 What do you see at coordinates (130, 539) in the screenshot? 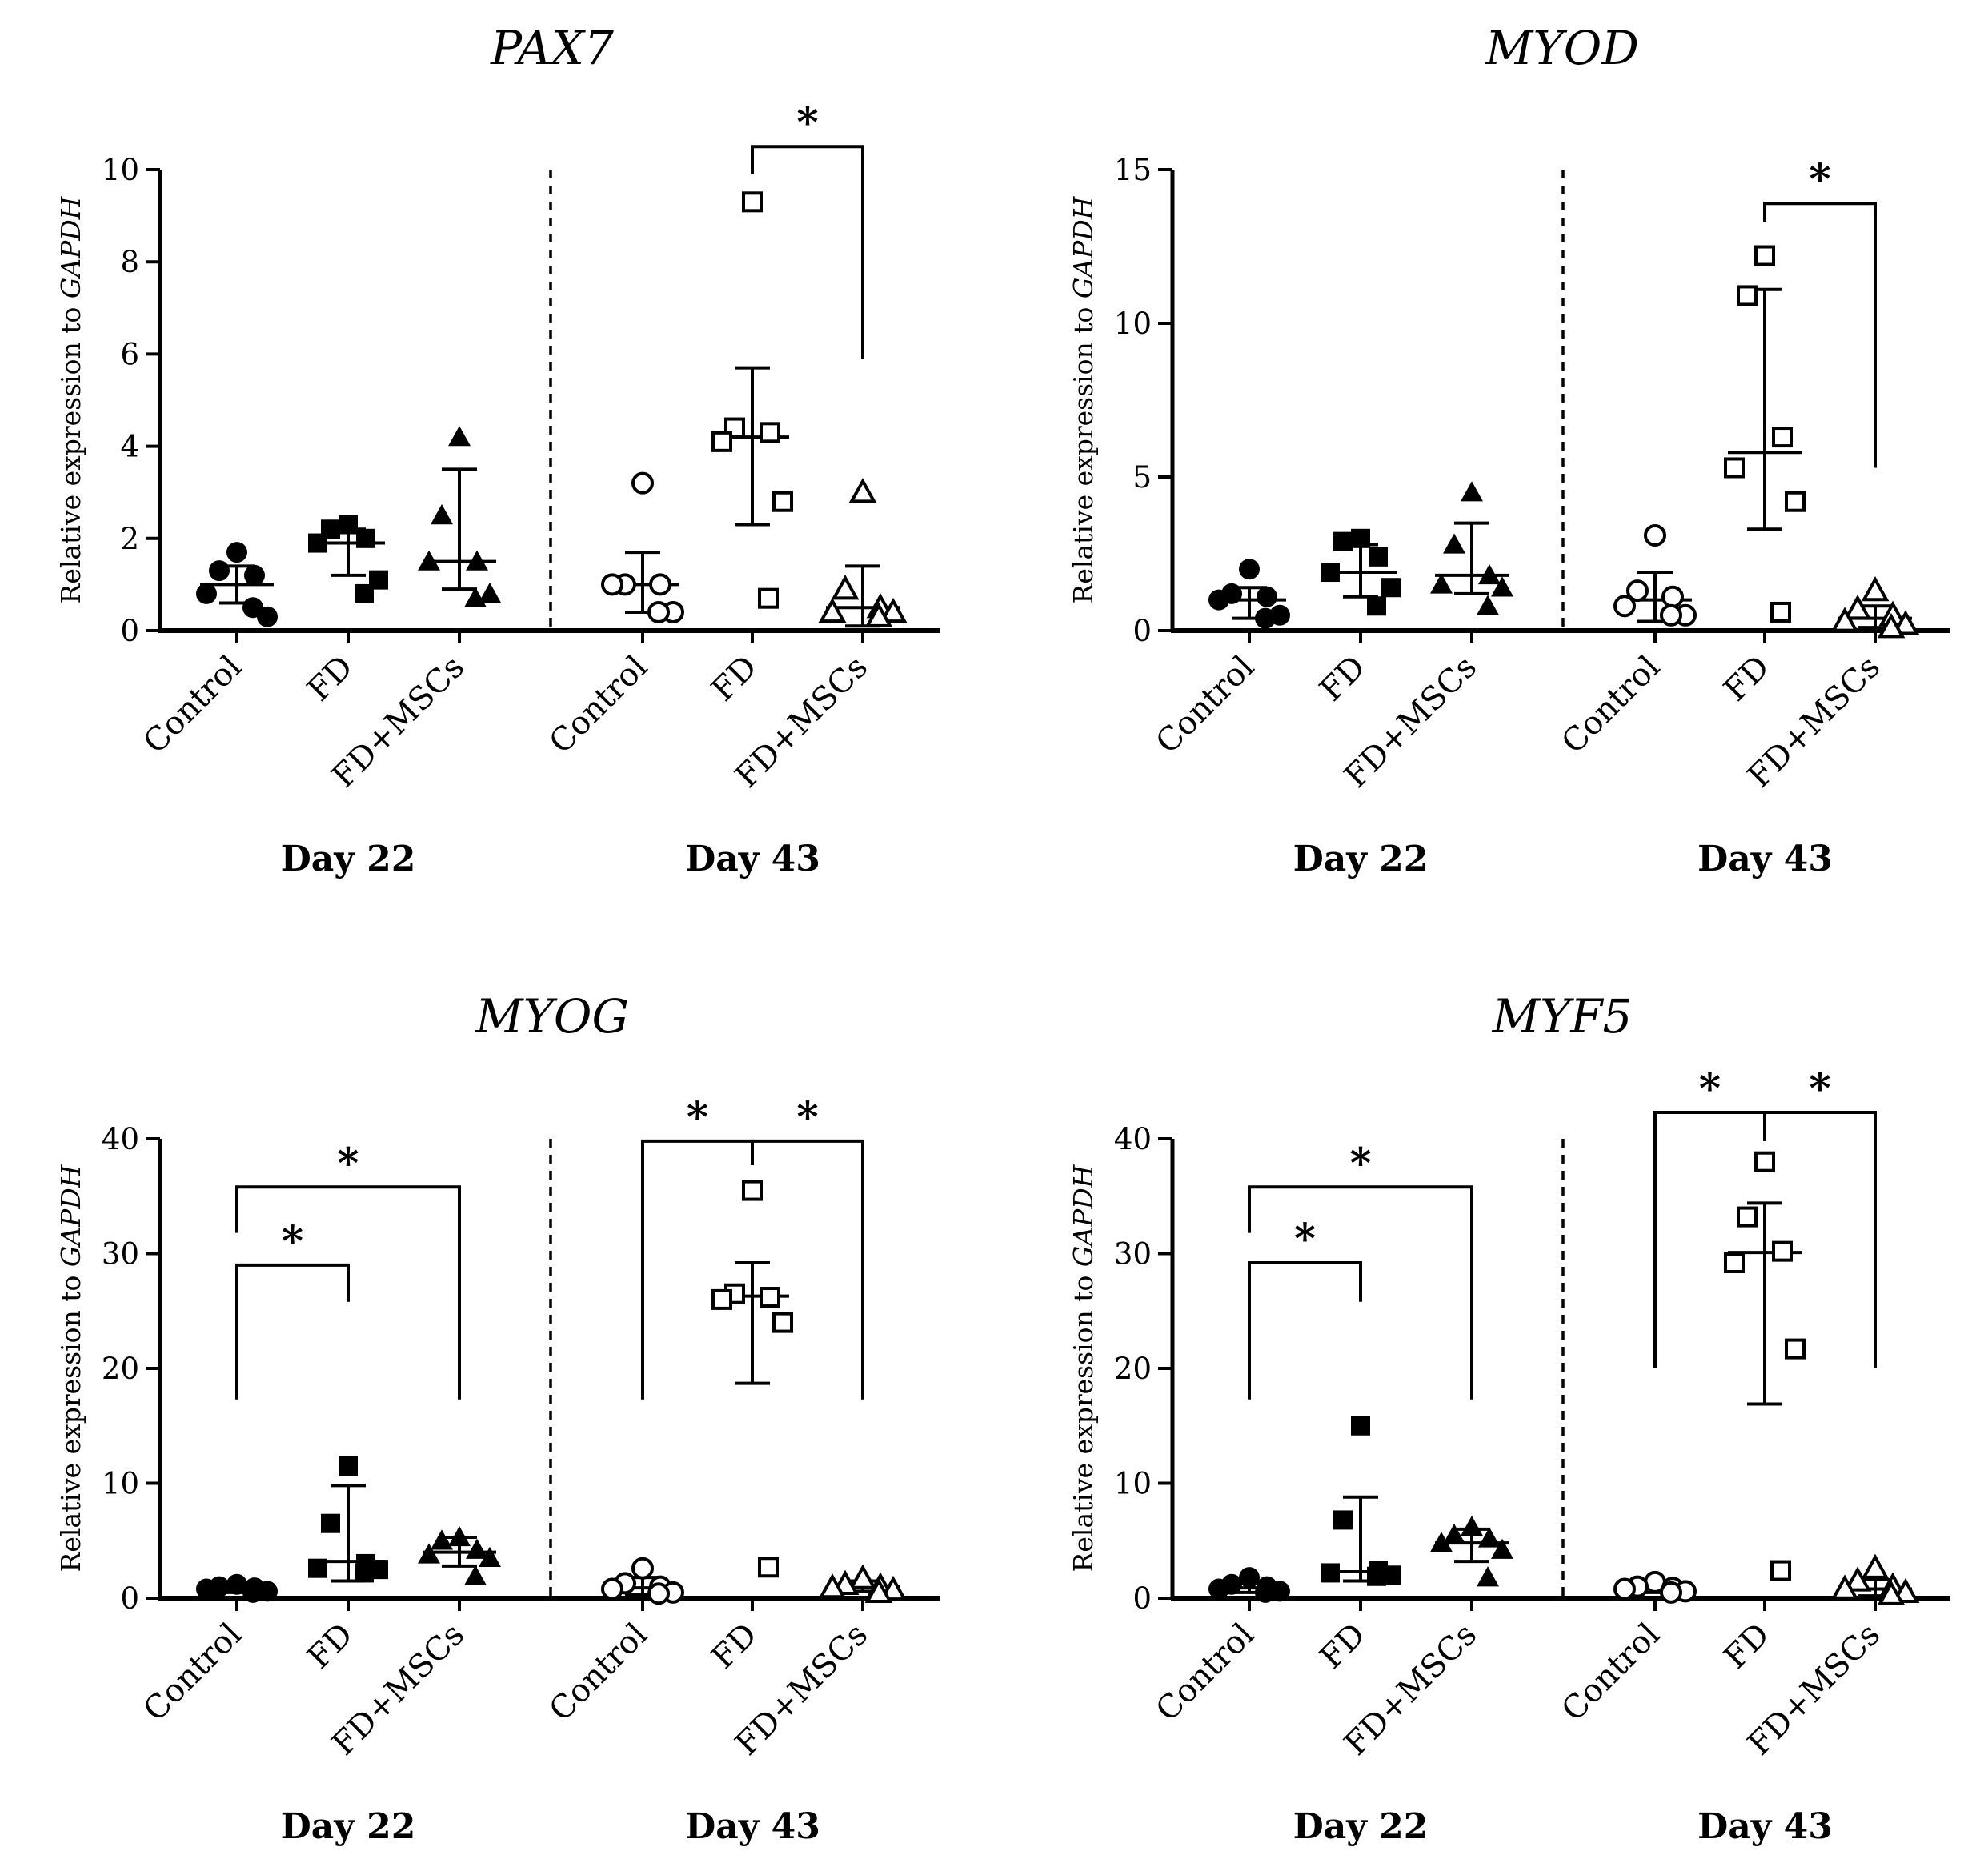
I see `y-tick-label: 2` at bounding box center [130, 539].